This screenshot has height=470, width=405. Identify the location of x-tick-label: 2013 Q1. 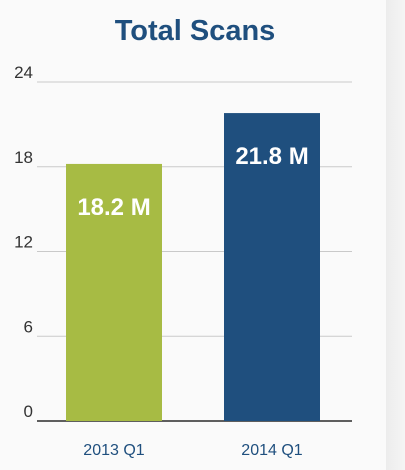
(113, 450).